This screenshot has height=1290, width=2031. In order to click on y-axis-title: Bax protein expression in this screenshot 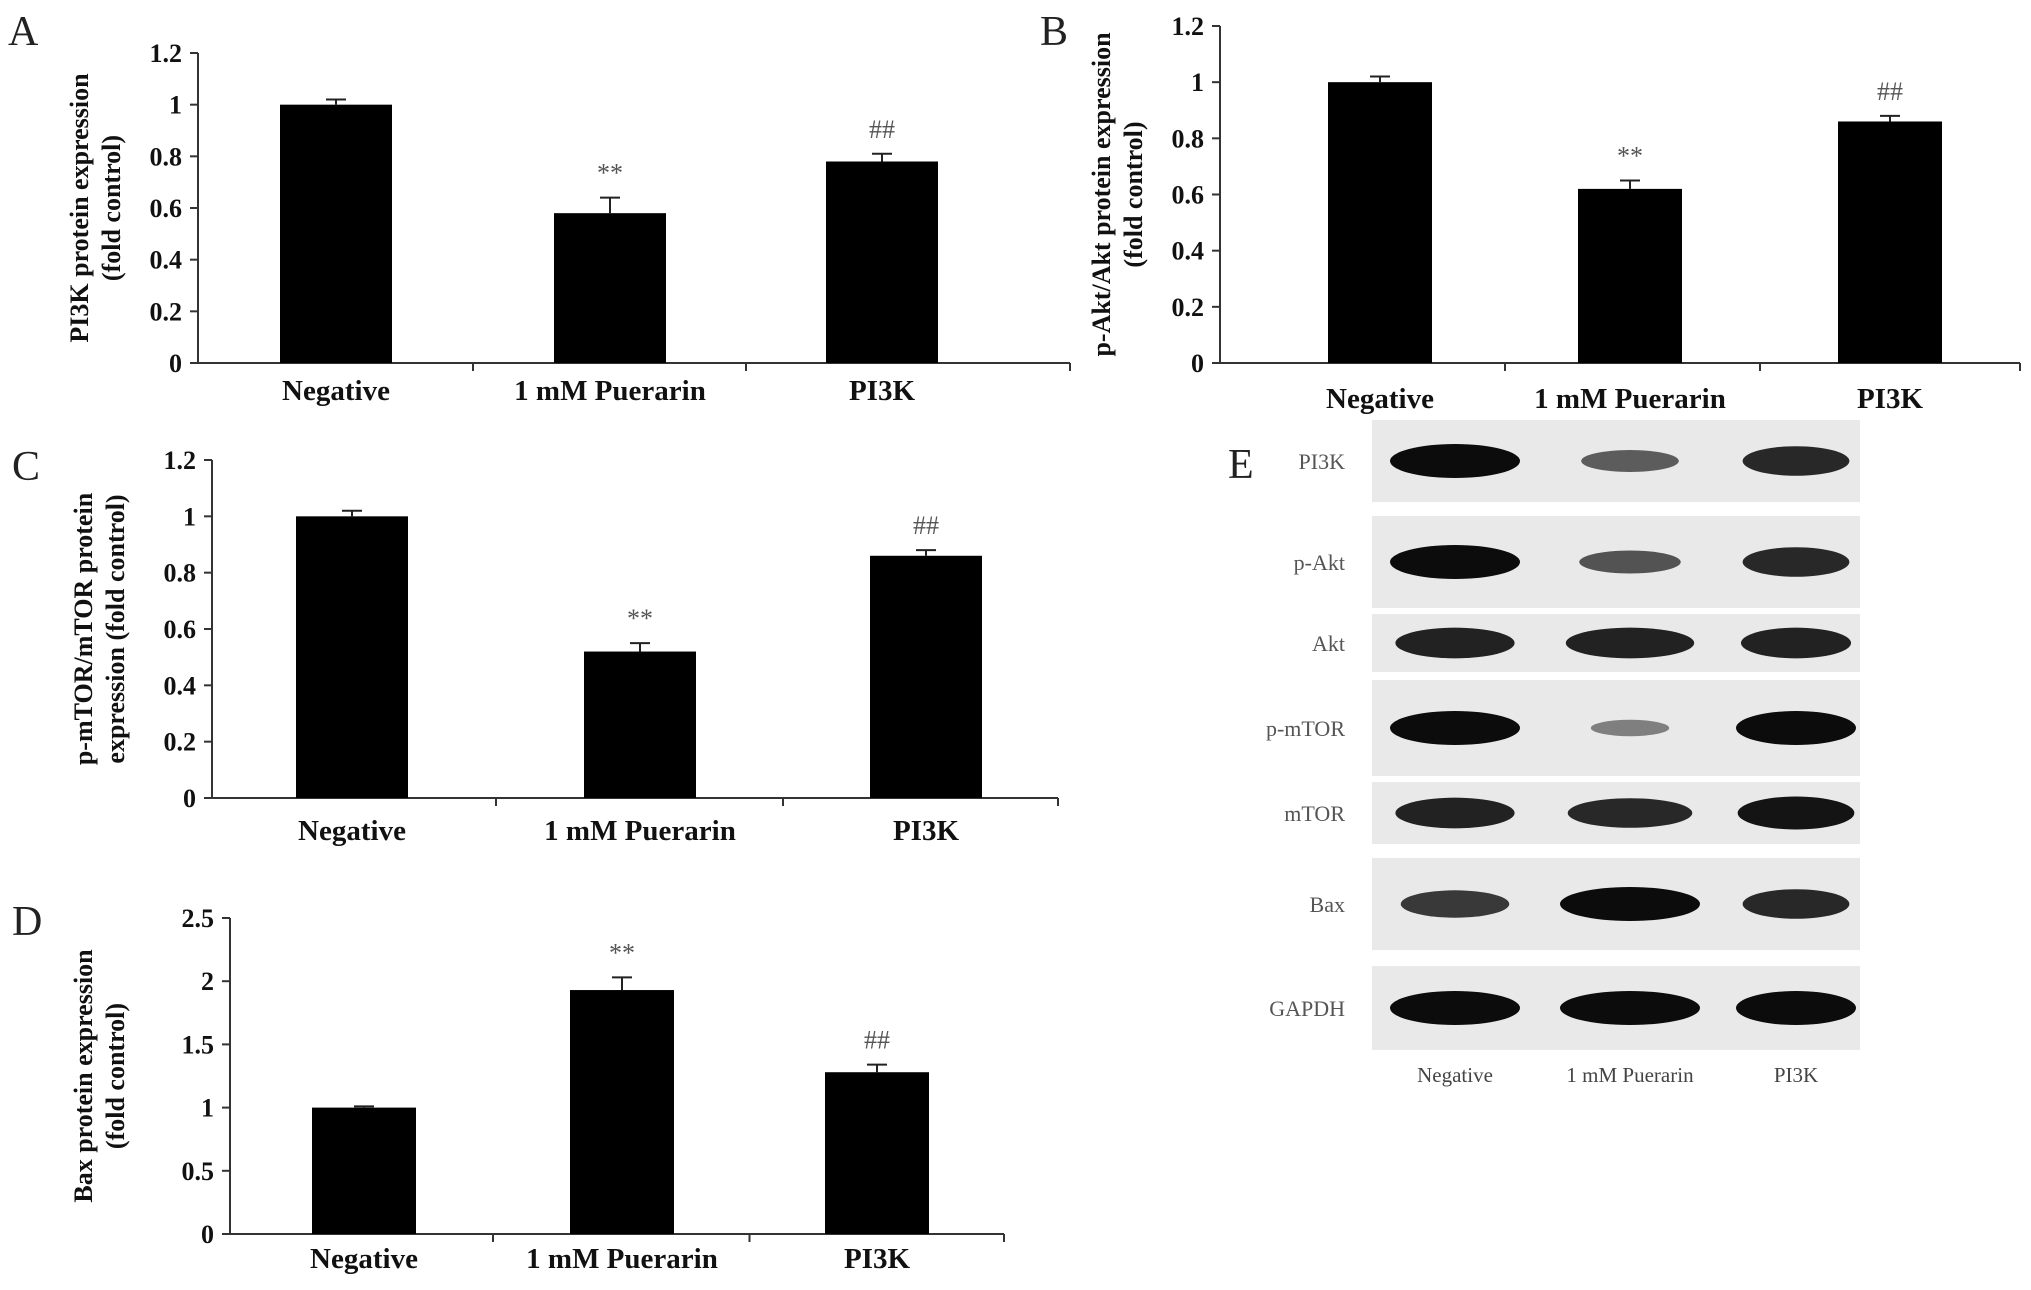, I will do `click(83, 1076)`.